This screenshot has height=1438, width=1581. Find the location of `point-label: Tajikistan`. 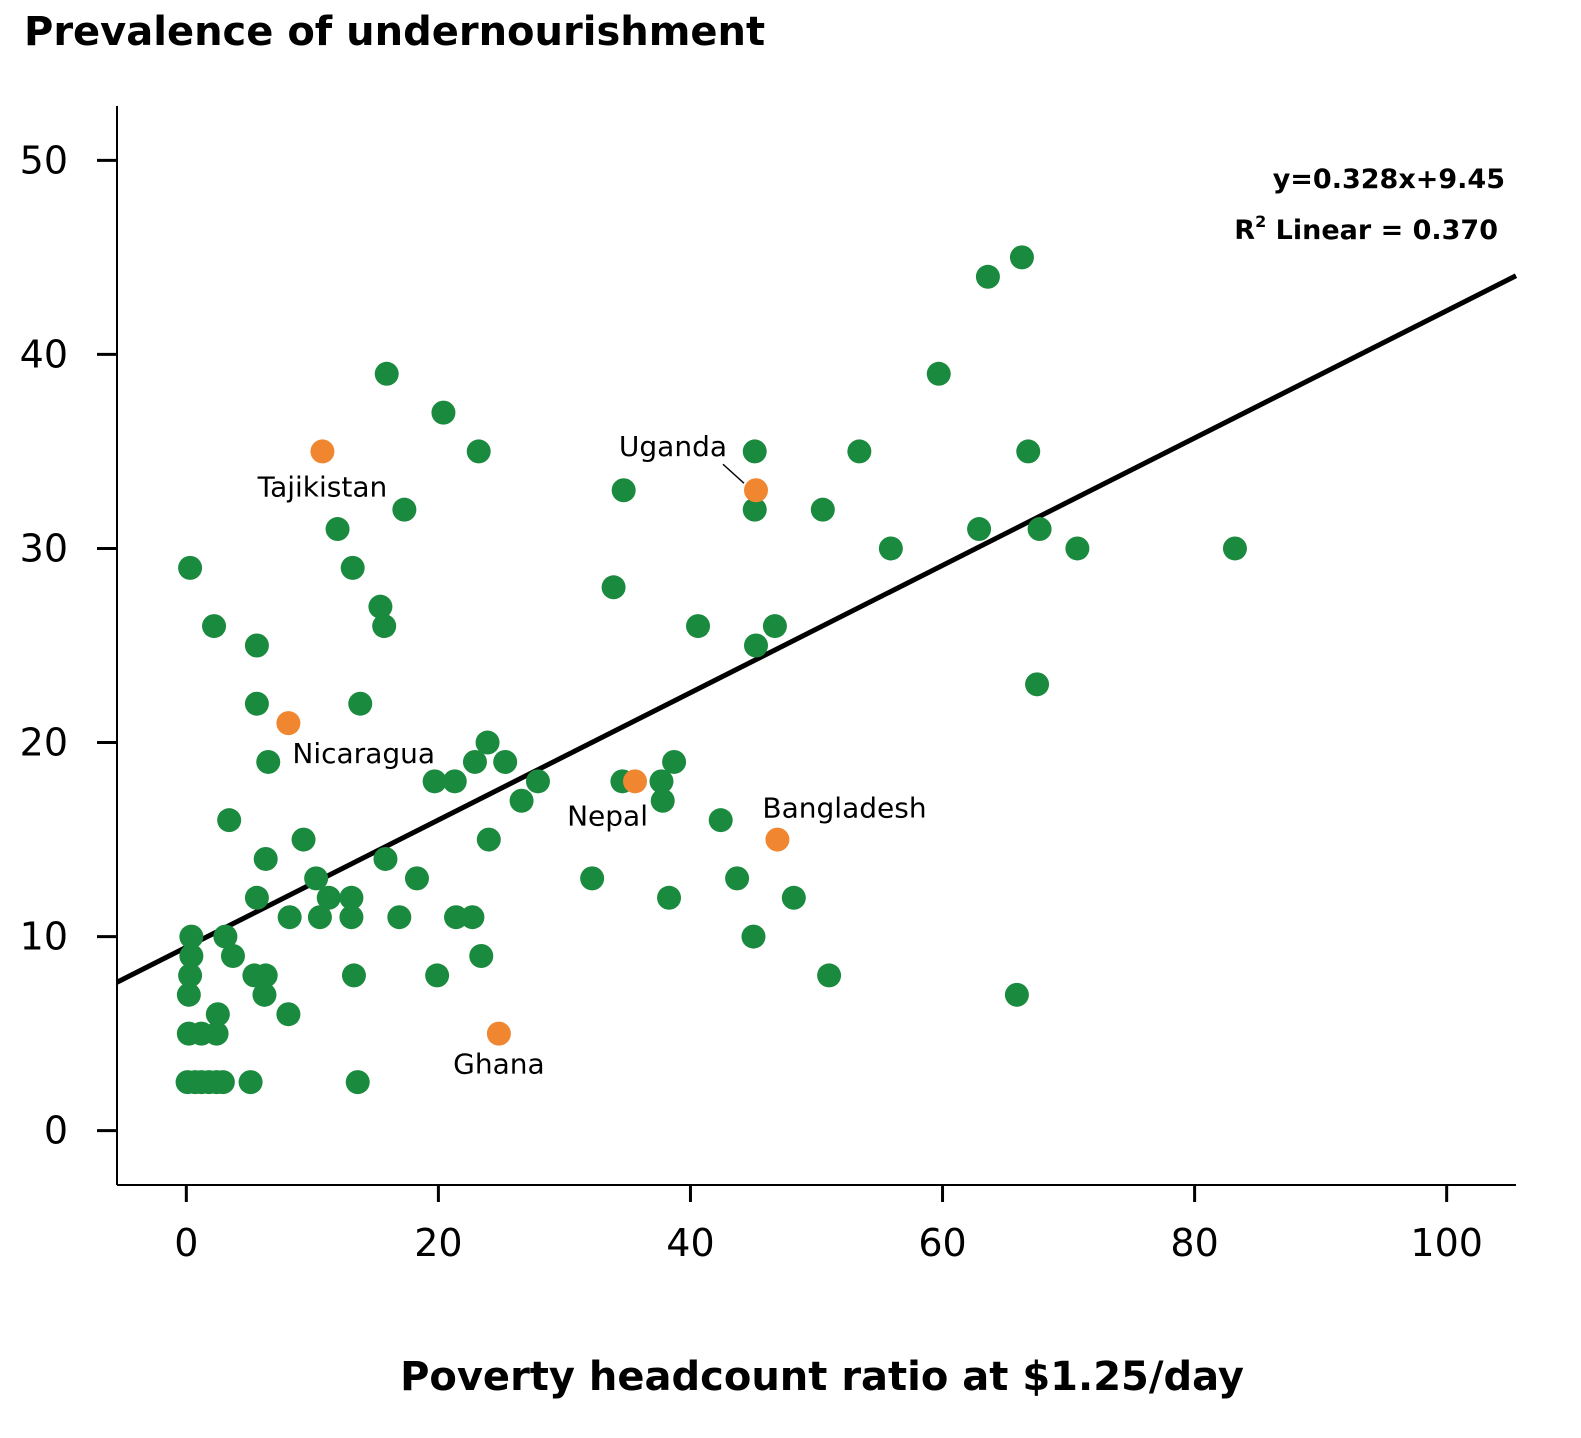

point-label: Tajikistan is located at coordinates (322, 486).